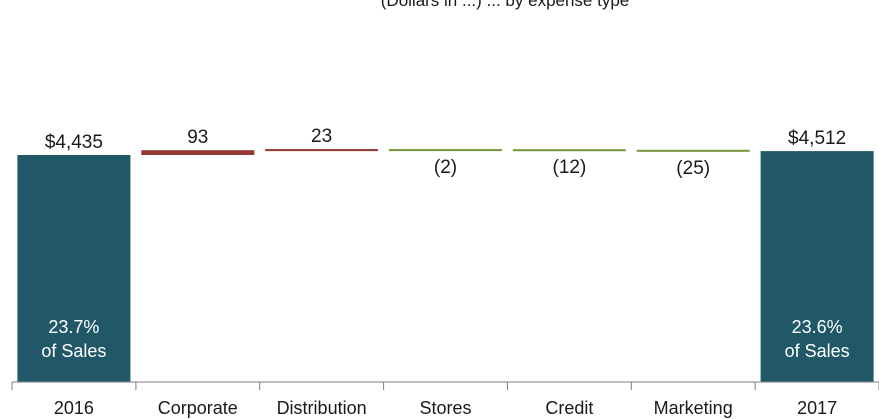  Describe the element at coordinates (817, 138) in the screenshot. I see `value-label-2017: $4,512` at that location.